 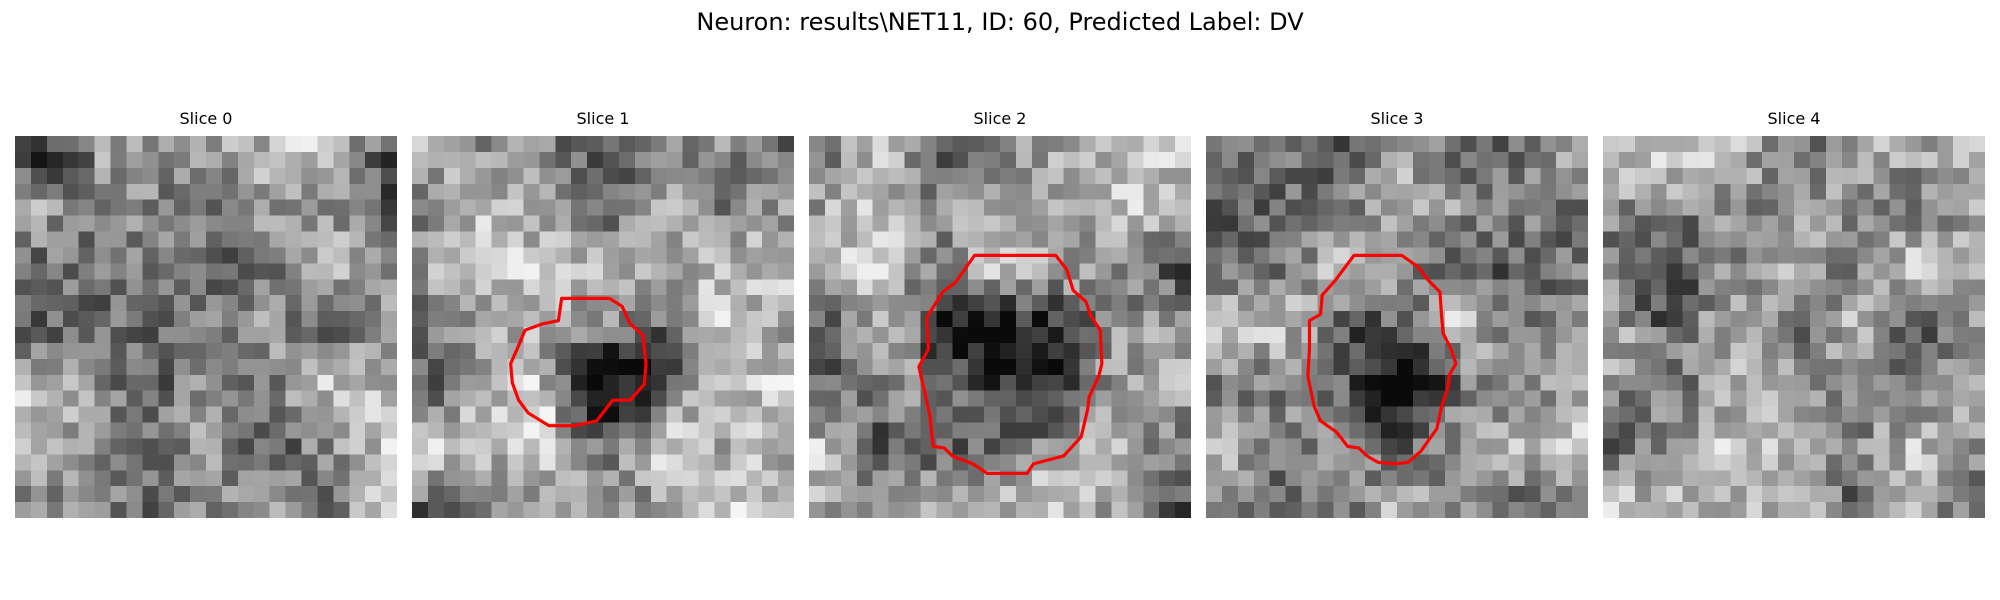 I want to click on slice-title: Slice 3, so click(x=1397, y=119).